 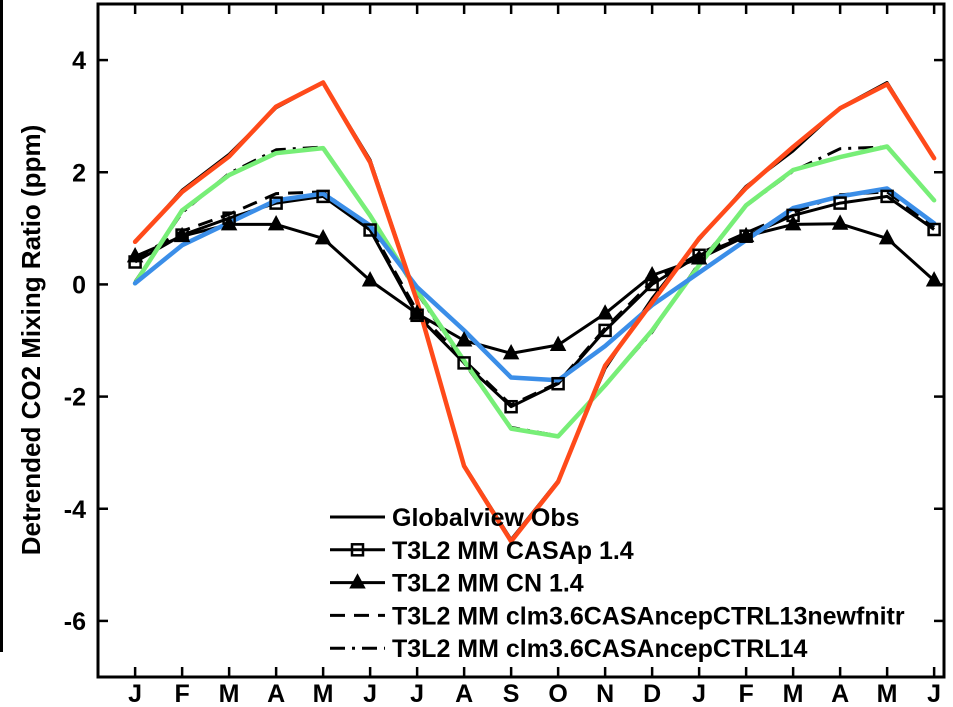 I want to click on y-tick-label: -6, so click(x=75, y=622).